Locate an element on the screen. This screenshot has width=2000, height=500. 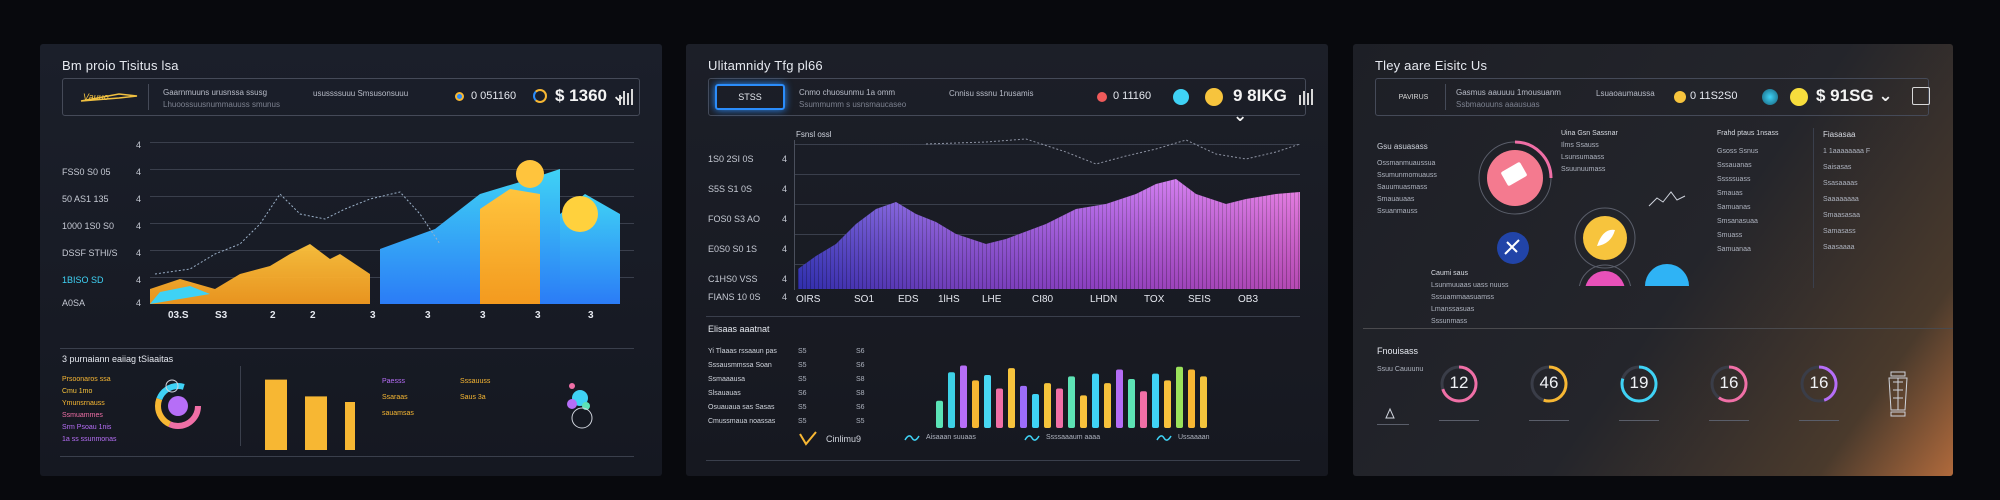
donut-chart is located at coordinates (178, 404).